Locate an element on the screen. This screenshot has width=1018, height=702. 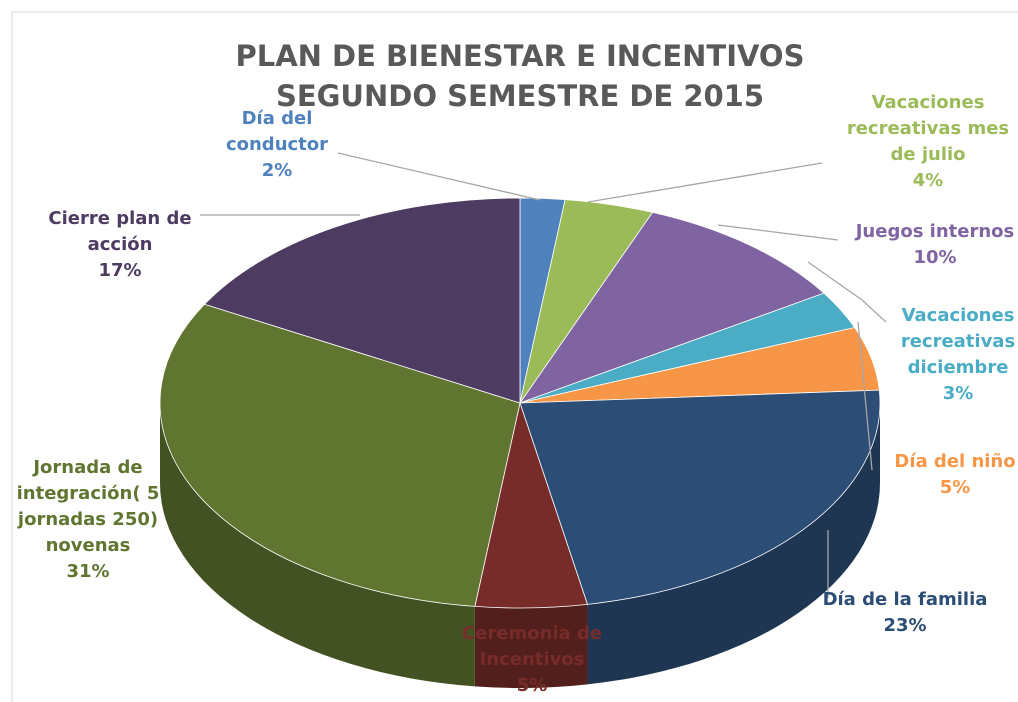
label-box: Ceremonia de Incentivos 5% is located at coordinates (532, 658).